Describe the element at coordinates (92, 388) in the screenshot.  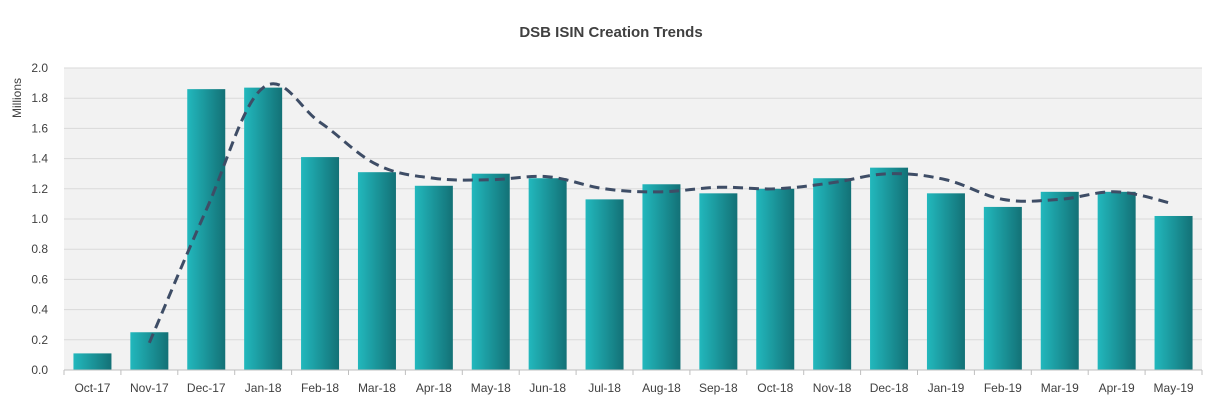
I see `x-tick-label: Oct-17` at that location.